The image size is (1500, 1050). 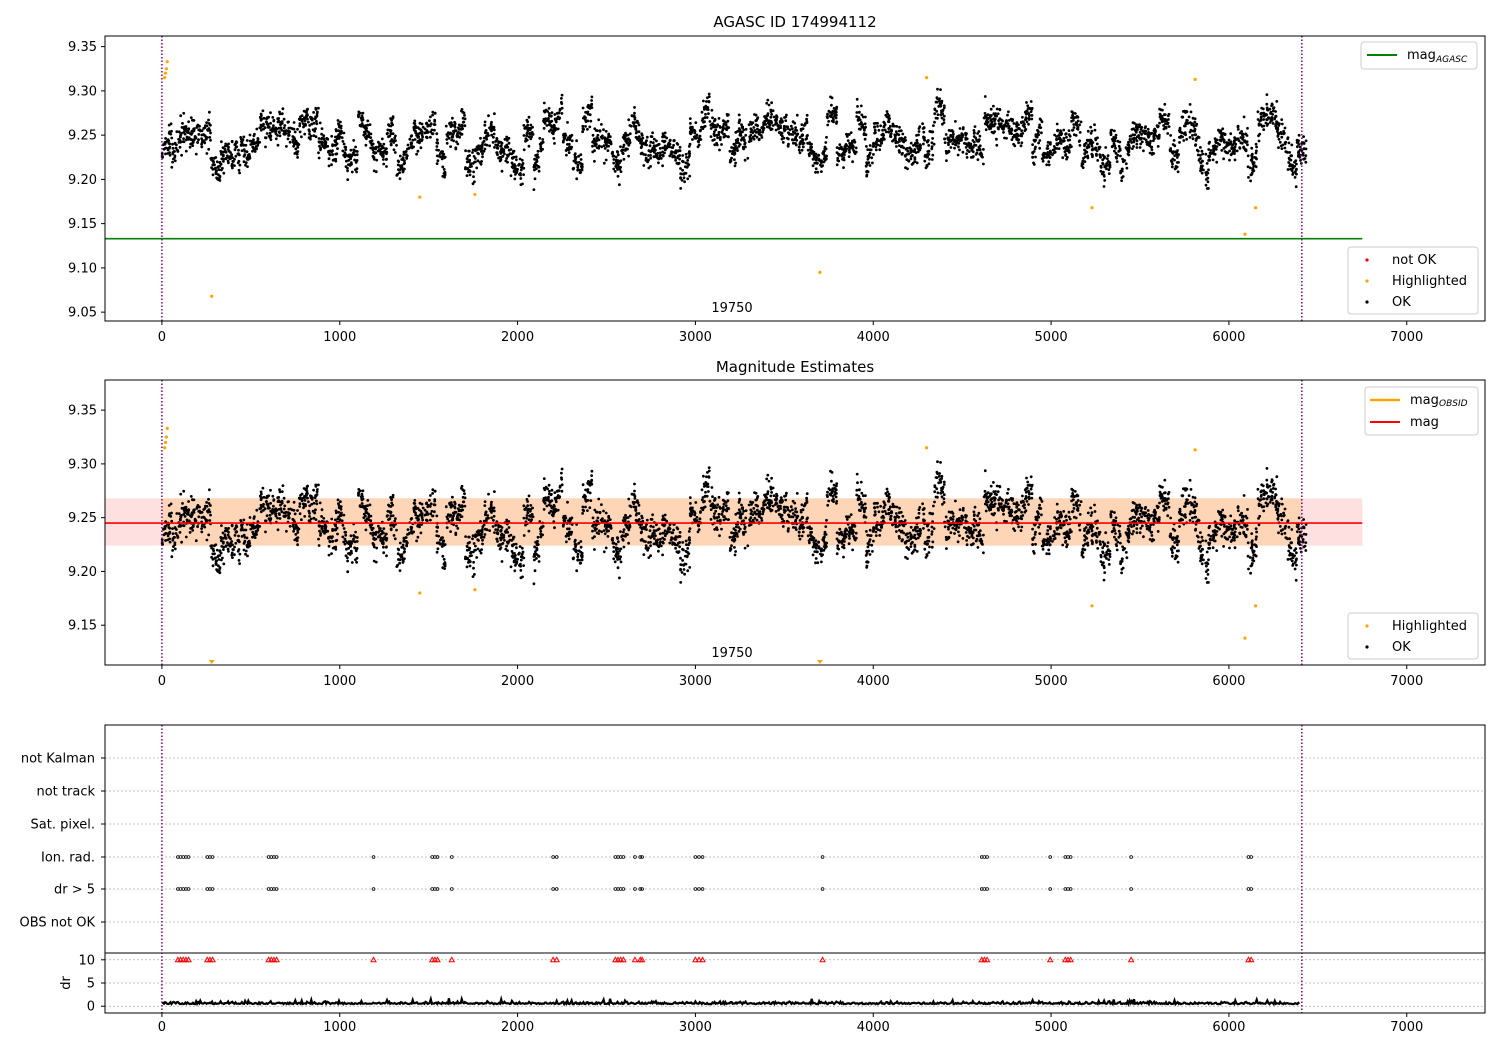 I want to click on highlighted-point, so click(x=1245, y=234).